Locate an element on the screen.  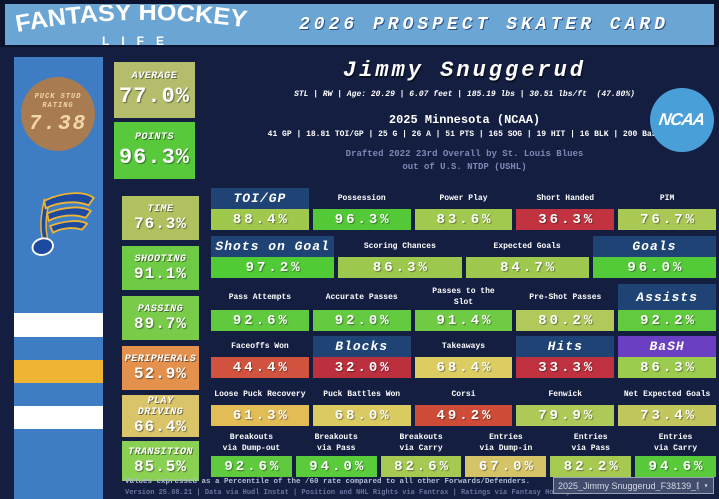
logo-subtitle: LIFE is located at coordinates (139, 41).